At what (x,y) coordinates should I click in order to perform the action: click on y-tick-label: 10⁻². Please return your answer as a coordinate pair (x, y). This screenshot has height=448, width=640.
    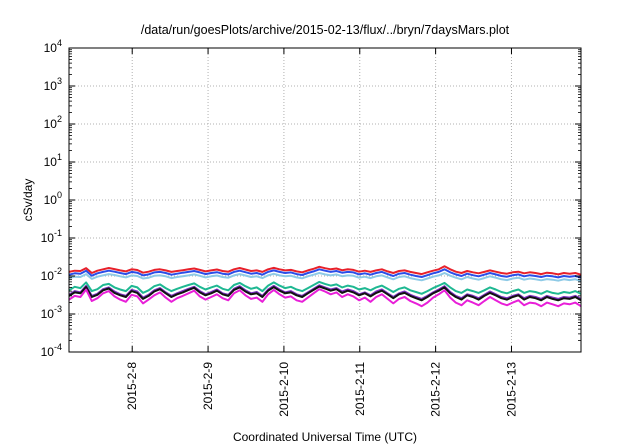
    Looking at the image, I should click on (51, 274).